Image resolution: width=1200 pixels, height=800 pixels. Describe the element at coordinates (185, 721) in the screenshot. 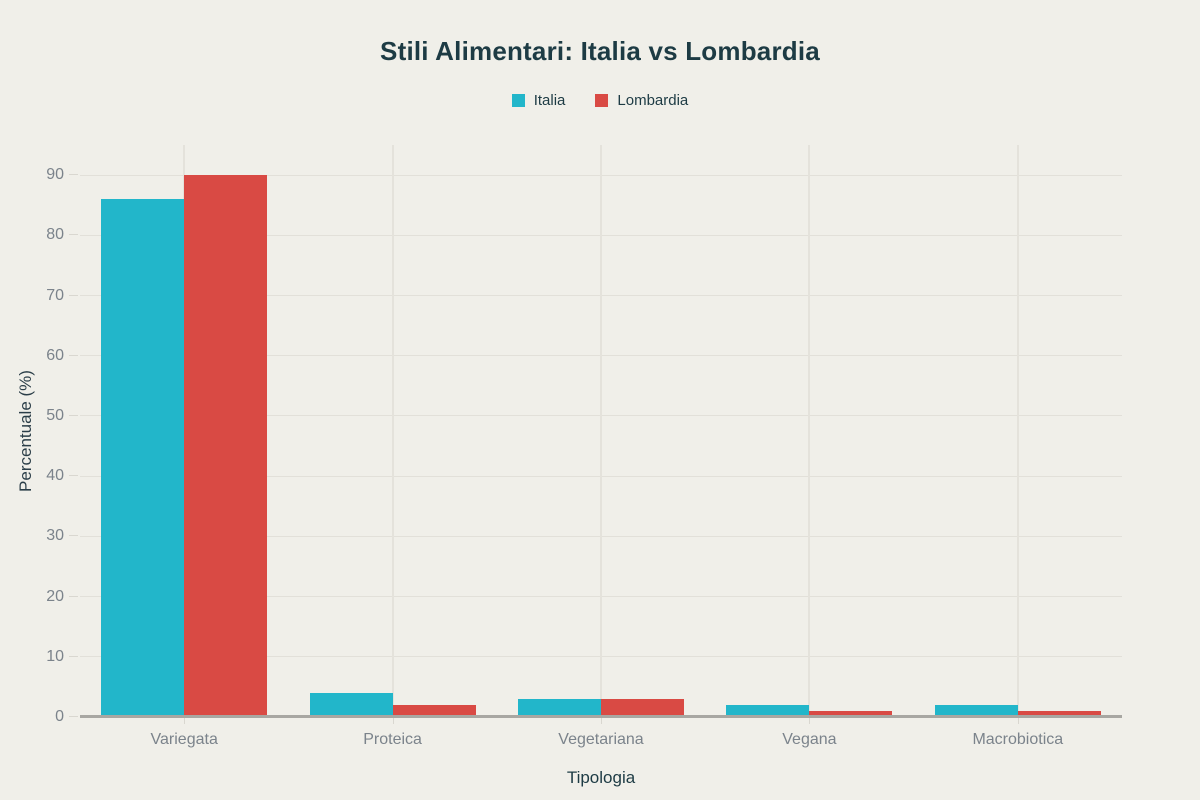

I see `x-tick-mark-variegata` at that location.